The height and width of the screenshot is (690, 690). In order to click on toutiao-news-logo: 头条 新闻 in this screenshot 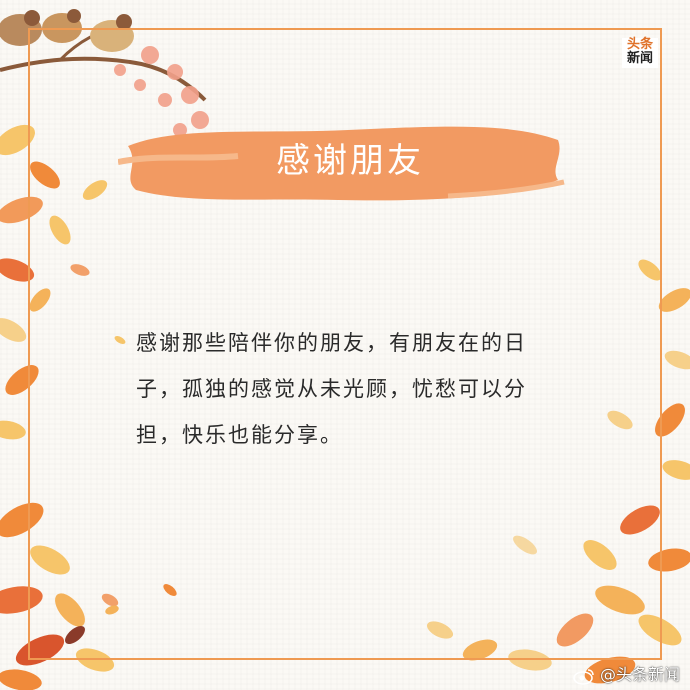, I will do `click(640, 53)`.